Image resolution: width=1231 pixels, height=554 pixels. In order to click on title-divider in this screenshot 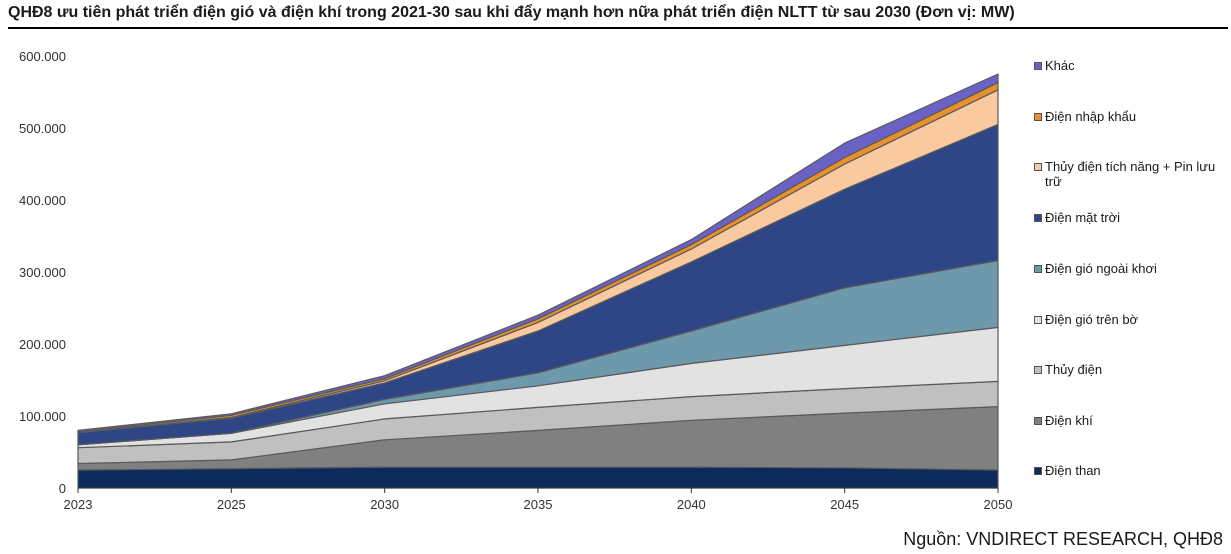, I will do `click(618, 28)`.